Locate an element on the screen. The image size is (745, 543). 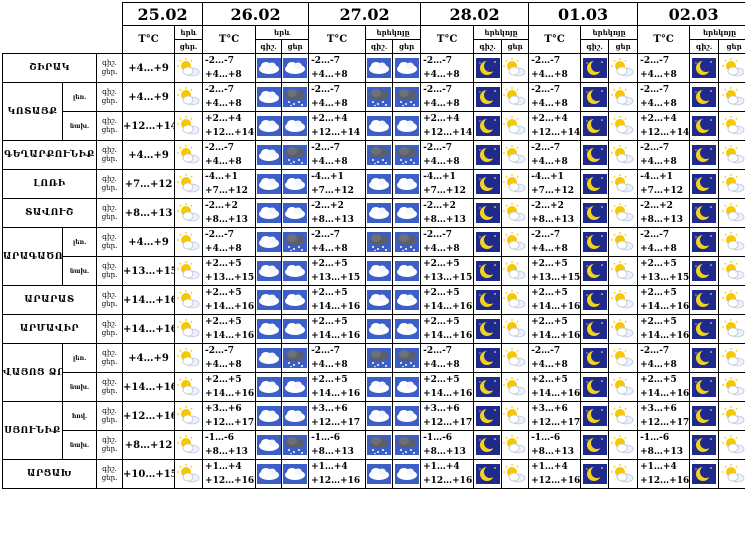
temp-cell: +10…+15 is located at coordinates (149, 474).